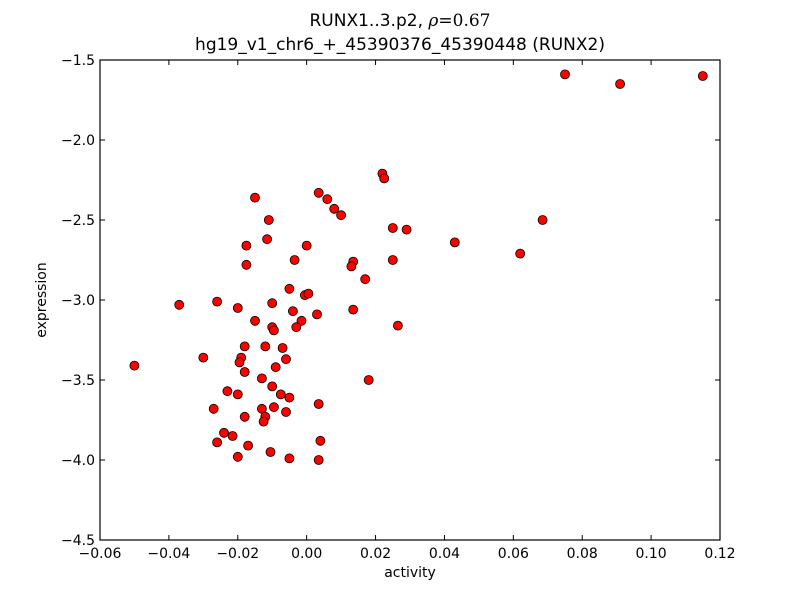 Image resolution: width=800 pixels, height=600 pixels. I want to click on y-axis-label: expression, so click(42, 300).